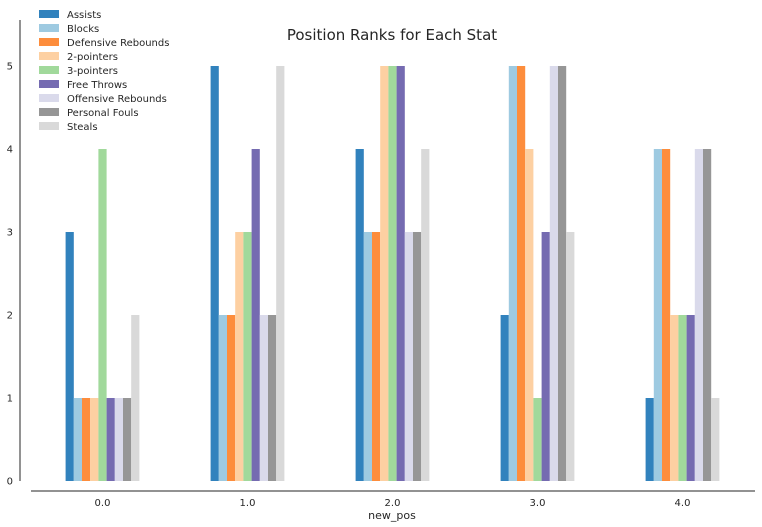 The image size is (762, 527). I want to click on chart-title: Position Ranks for Each Stat, so click(392, 35).